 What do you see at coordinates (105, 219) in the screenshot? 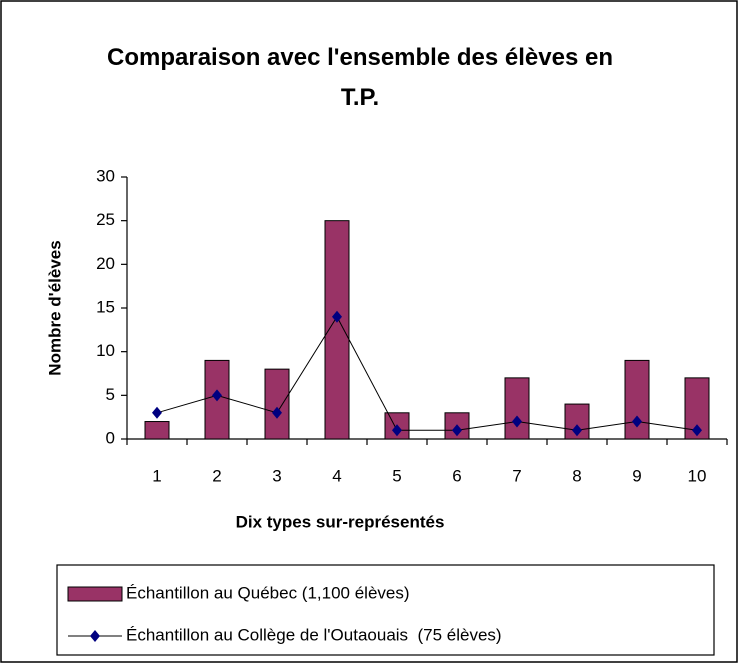
I see `y-tick-label: 25` at bounding box center [105, 219].